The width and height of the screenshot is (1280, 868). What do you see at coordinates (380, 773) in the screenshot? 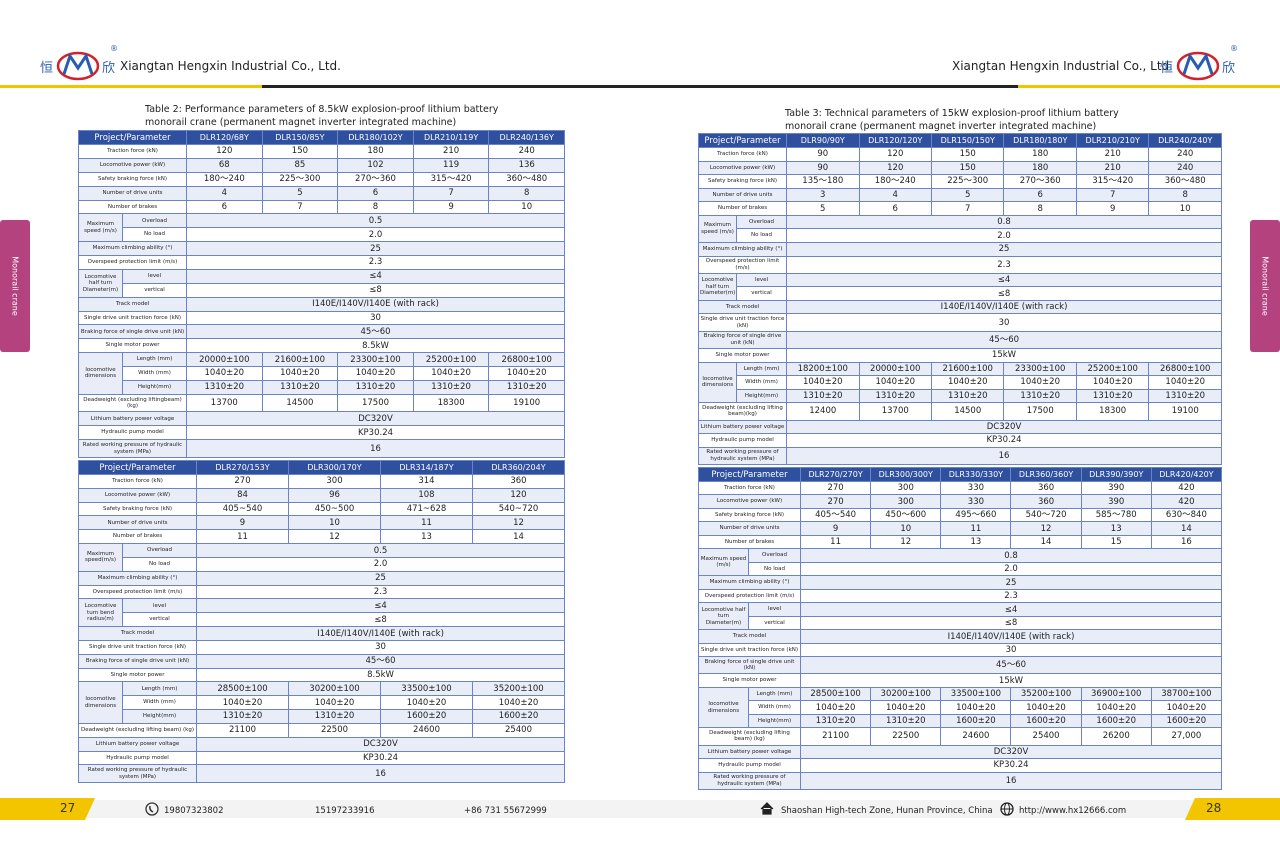
I see `value-cell: 16` at bounding box center [380, 773].